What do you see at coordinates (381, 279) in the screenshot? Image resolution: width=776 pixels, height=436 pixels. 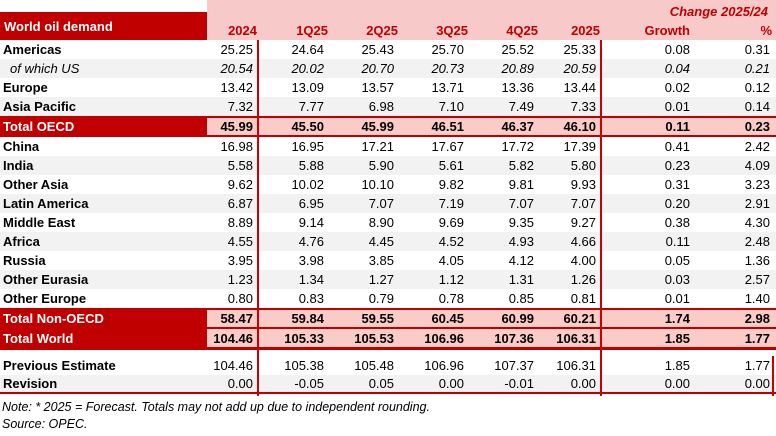 I see `row-value: 1.27` at bounding box center [381, 279].